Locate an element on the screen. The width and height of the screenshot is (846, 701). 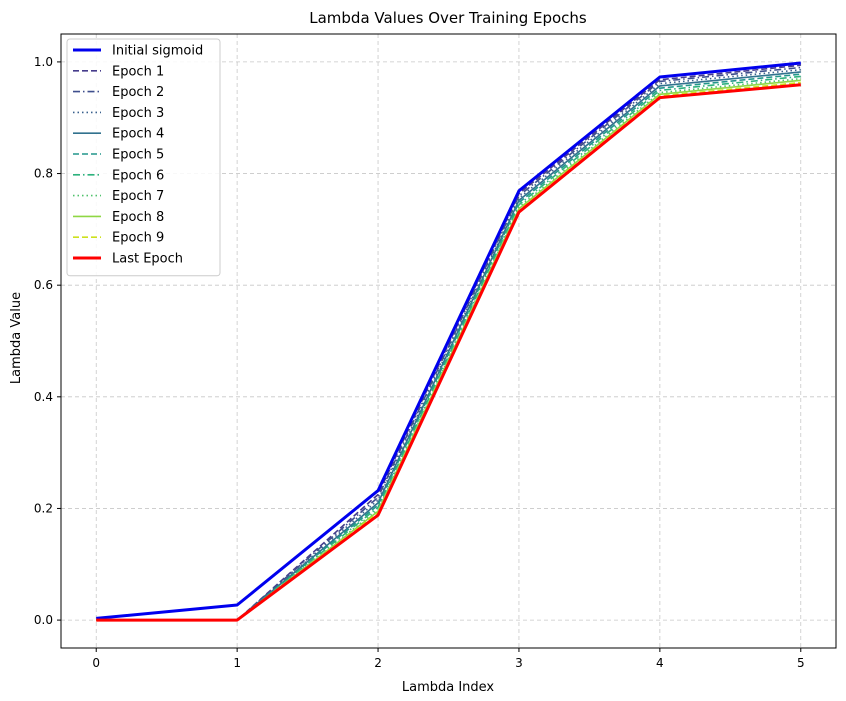
legend-label: Epoch 3 is located at coordinates (138, 113).